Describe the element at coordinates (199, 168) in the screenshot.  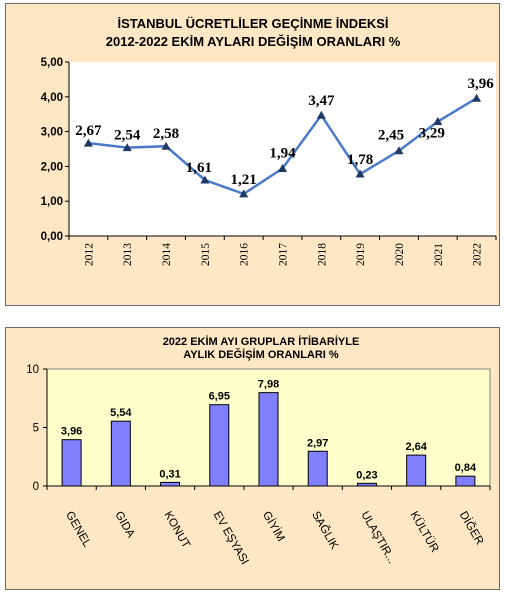
I see `data-label: 1,61` at that location.